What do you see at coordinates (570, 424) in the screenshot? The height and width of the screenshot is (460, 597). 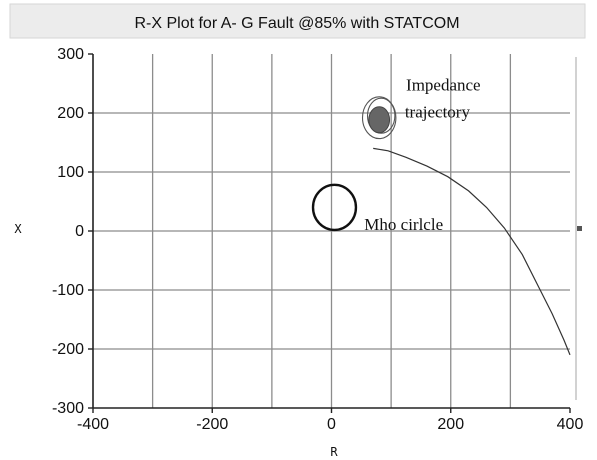 I see `x-tick-label: 400` at bounding box center [570, 424].